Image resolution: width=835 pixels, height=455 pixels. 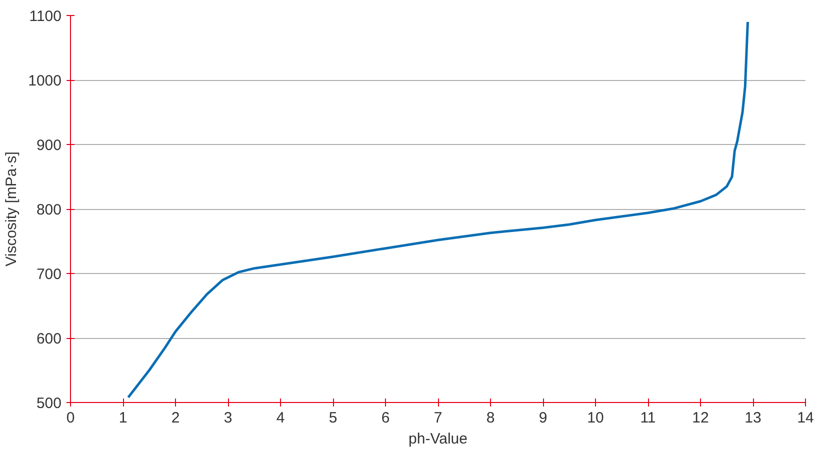 What do you see at coordinates (700, 418) in the screenshot?
I see `x-tick-label: 12` at bounding box center [700, 418].